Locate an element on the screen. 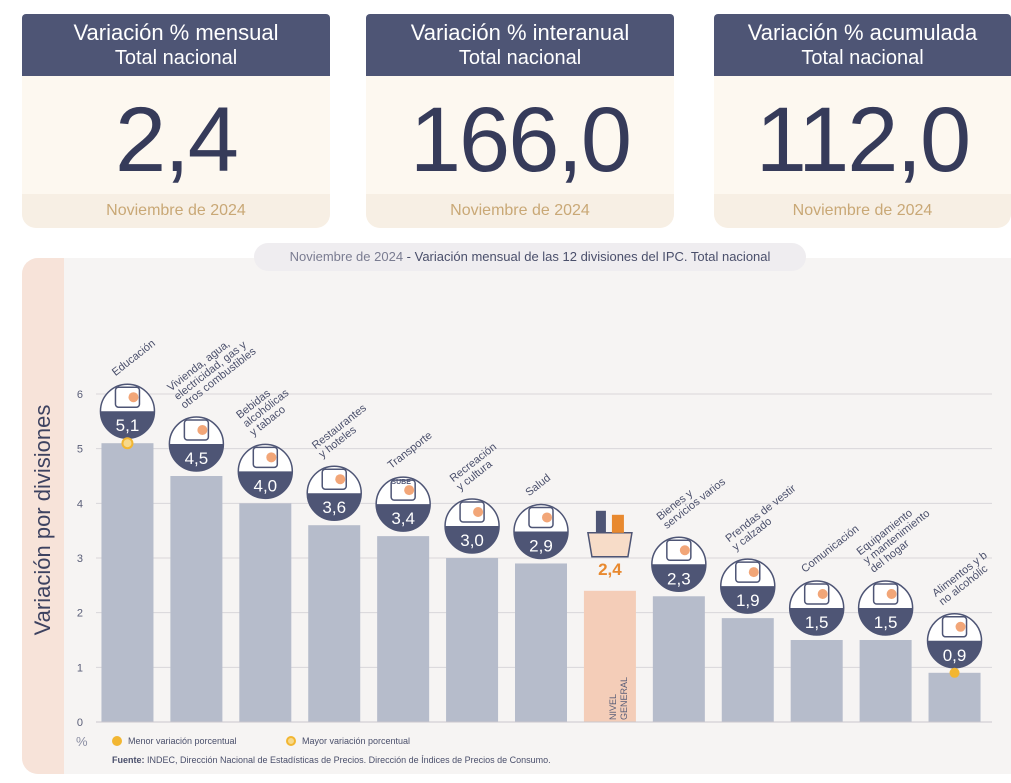 This screenshot has height=783, width=1011. value-label: 0,9 is located at coordinates (955, 655).